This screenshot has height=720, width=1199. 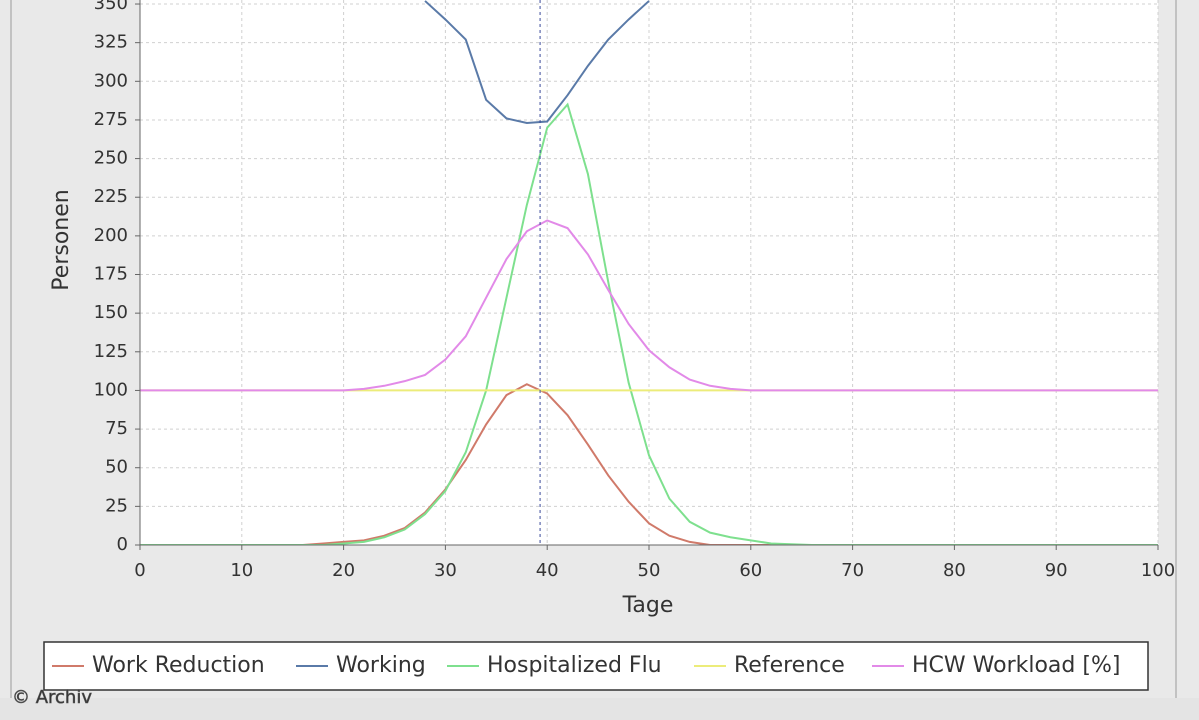 What do you see at coordinates (52, 697) in the screenshot?
I see `watermark: © Archiv` at bounding box center [52, 697].